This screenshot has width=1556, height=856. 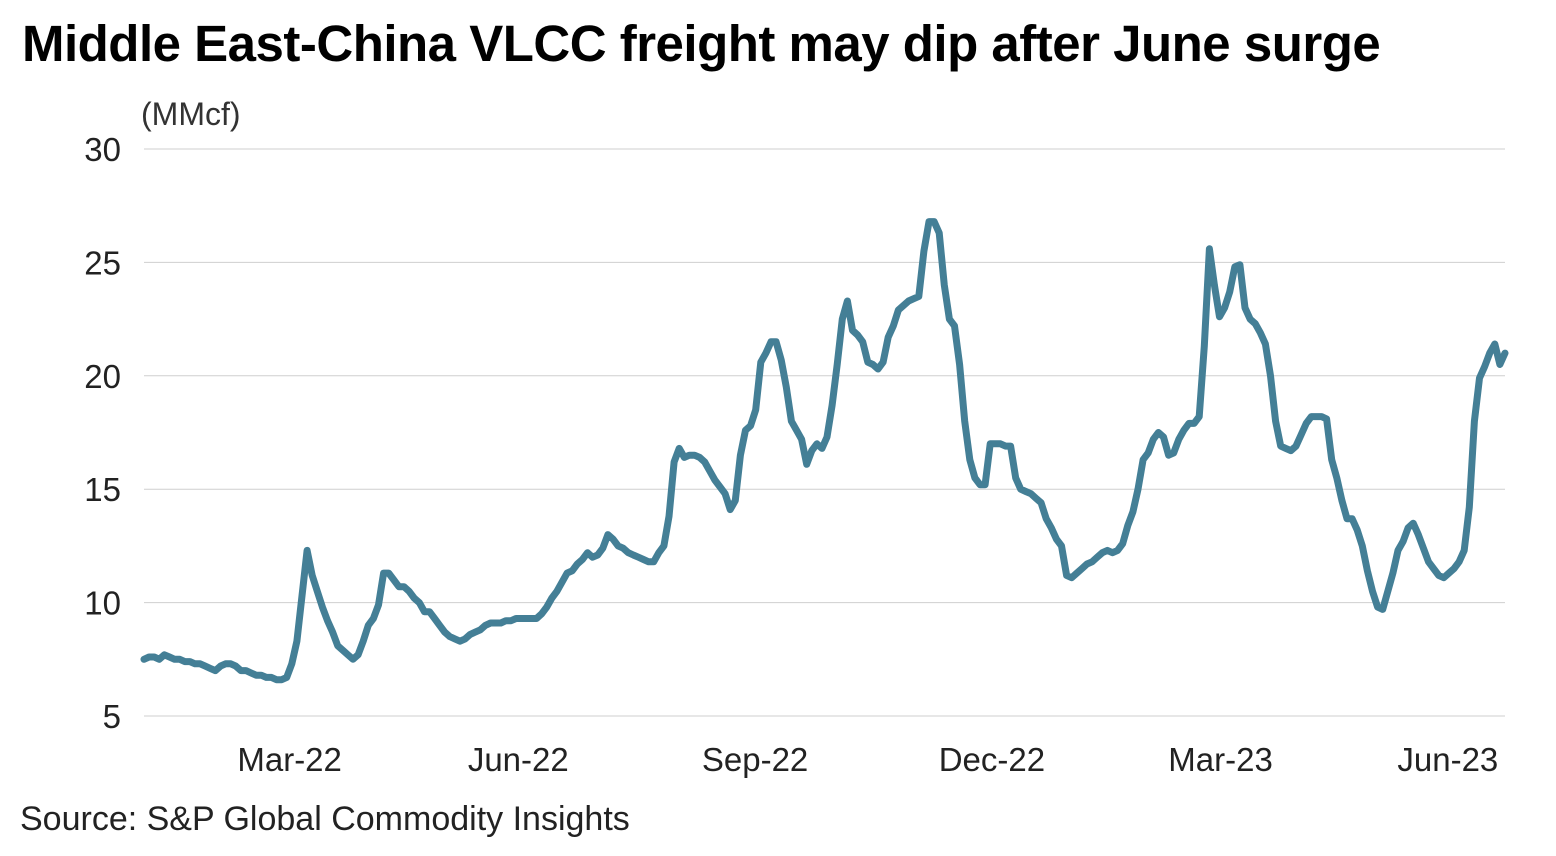 I want to click on y-tick-label-20: 20, so click(x=102, y=376).